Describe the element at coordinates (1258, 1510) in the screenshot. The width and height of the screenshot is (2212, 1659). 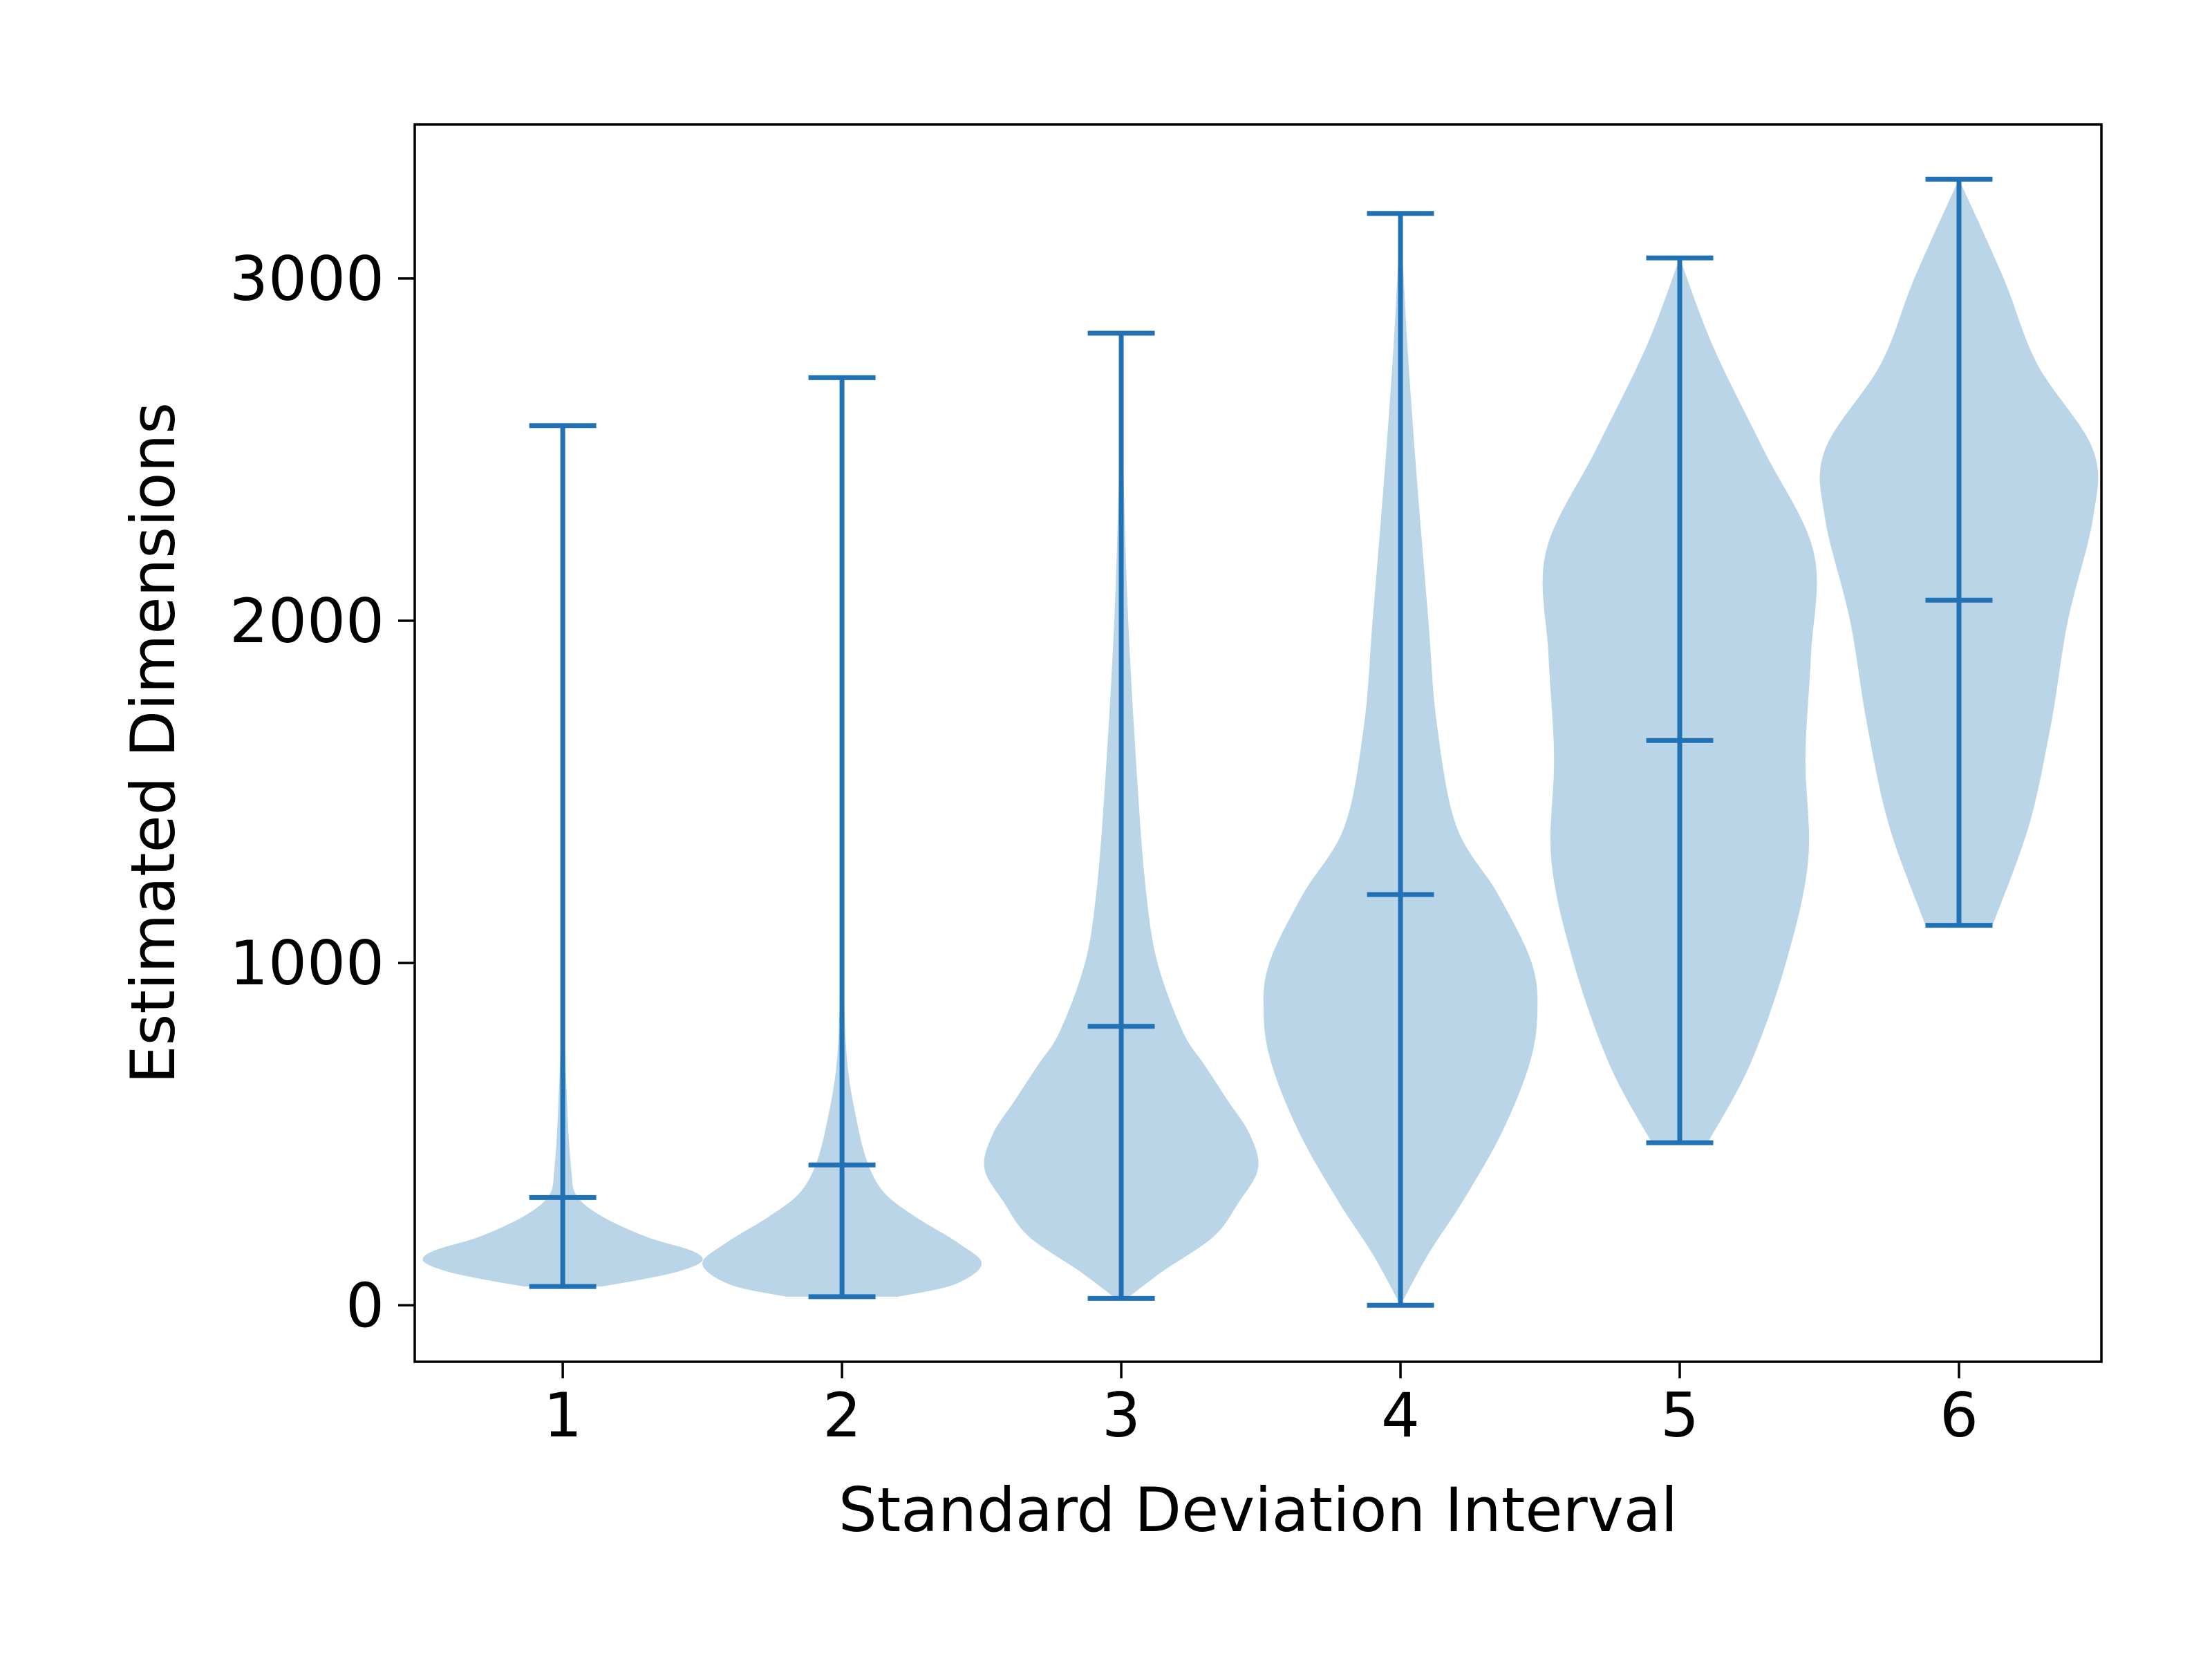
I see `x-axis-label: Standard Deviation Interval` at that location.